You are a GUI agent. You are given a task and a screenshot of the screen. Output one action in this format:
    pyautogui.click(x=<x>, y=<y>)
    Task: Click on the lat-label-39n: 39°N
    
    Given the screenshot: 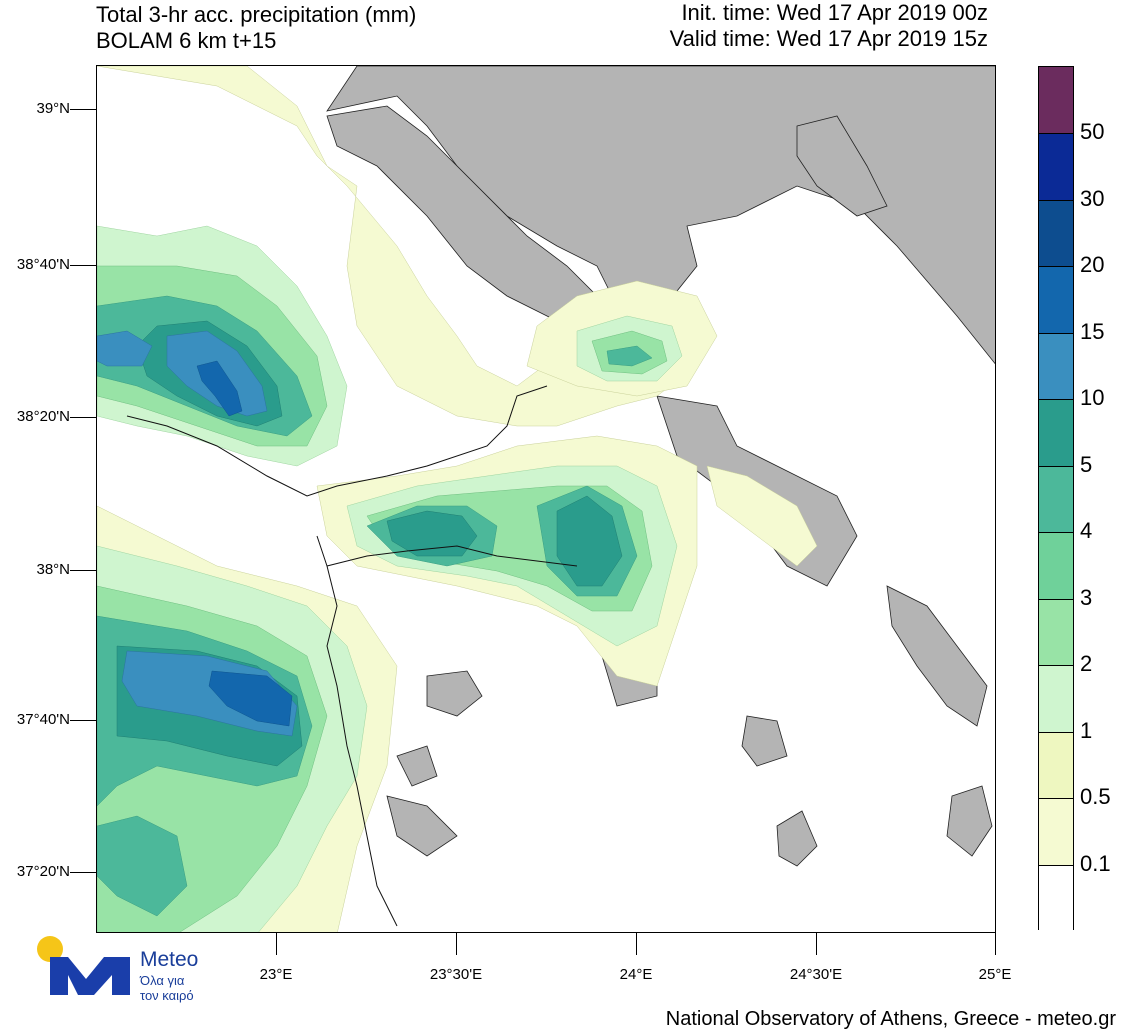 What is the action you would take?
    pyautogui.click(x=53, y=108)
    